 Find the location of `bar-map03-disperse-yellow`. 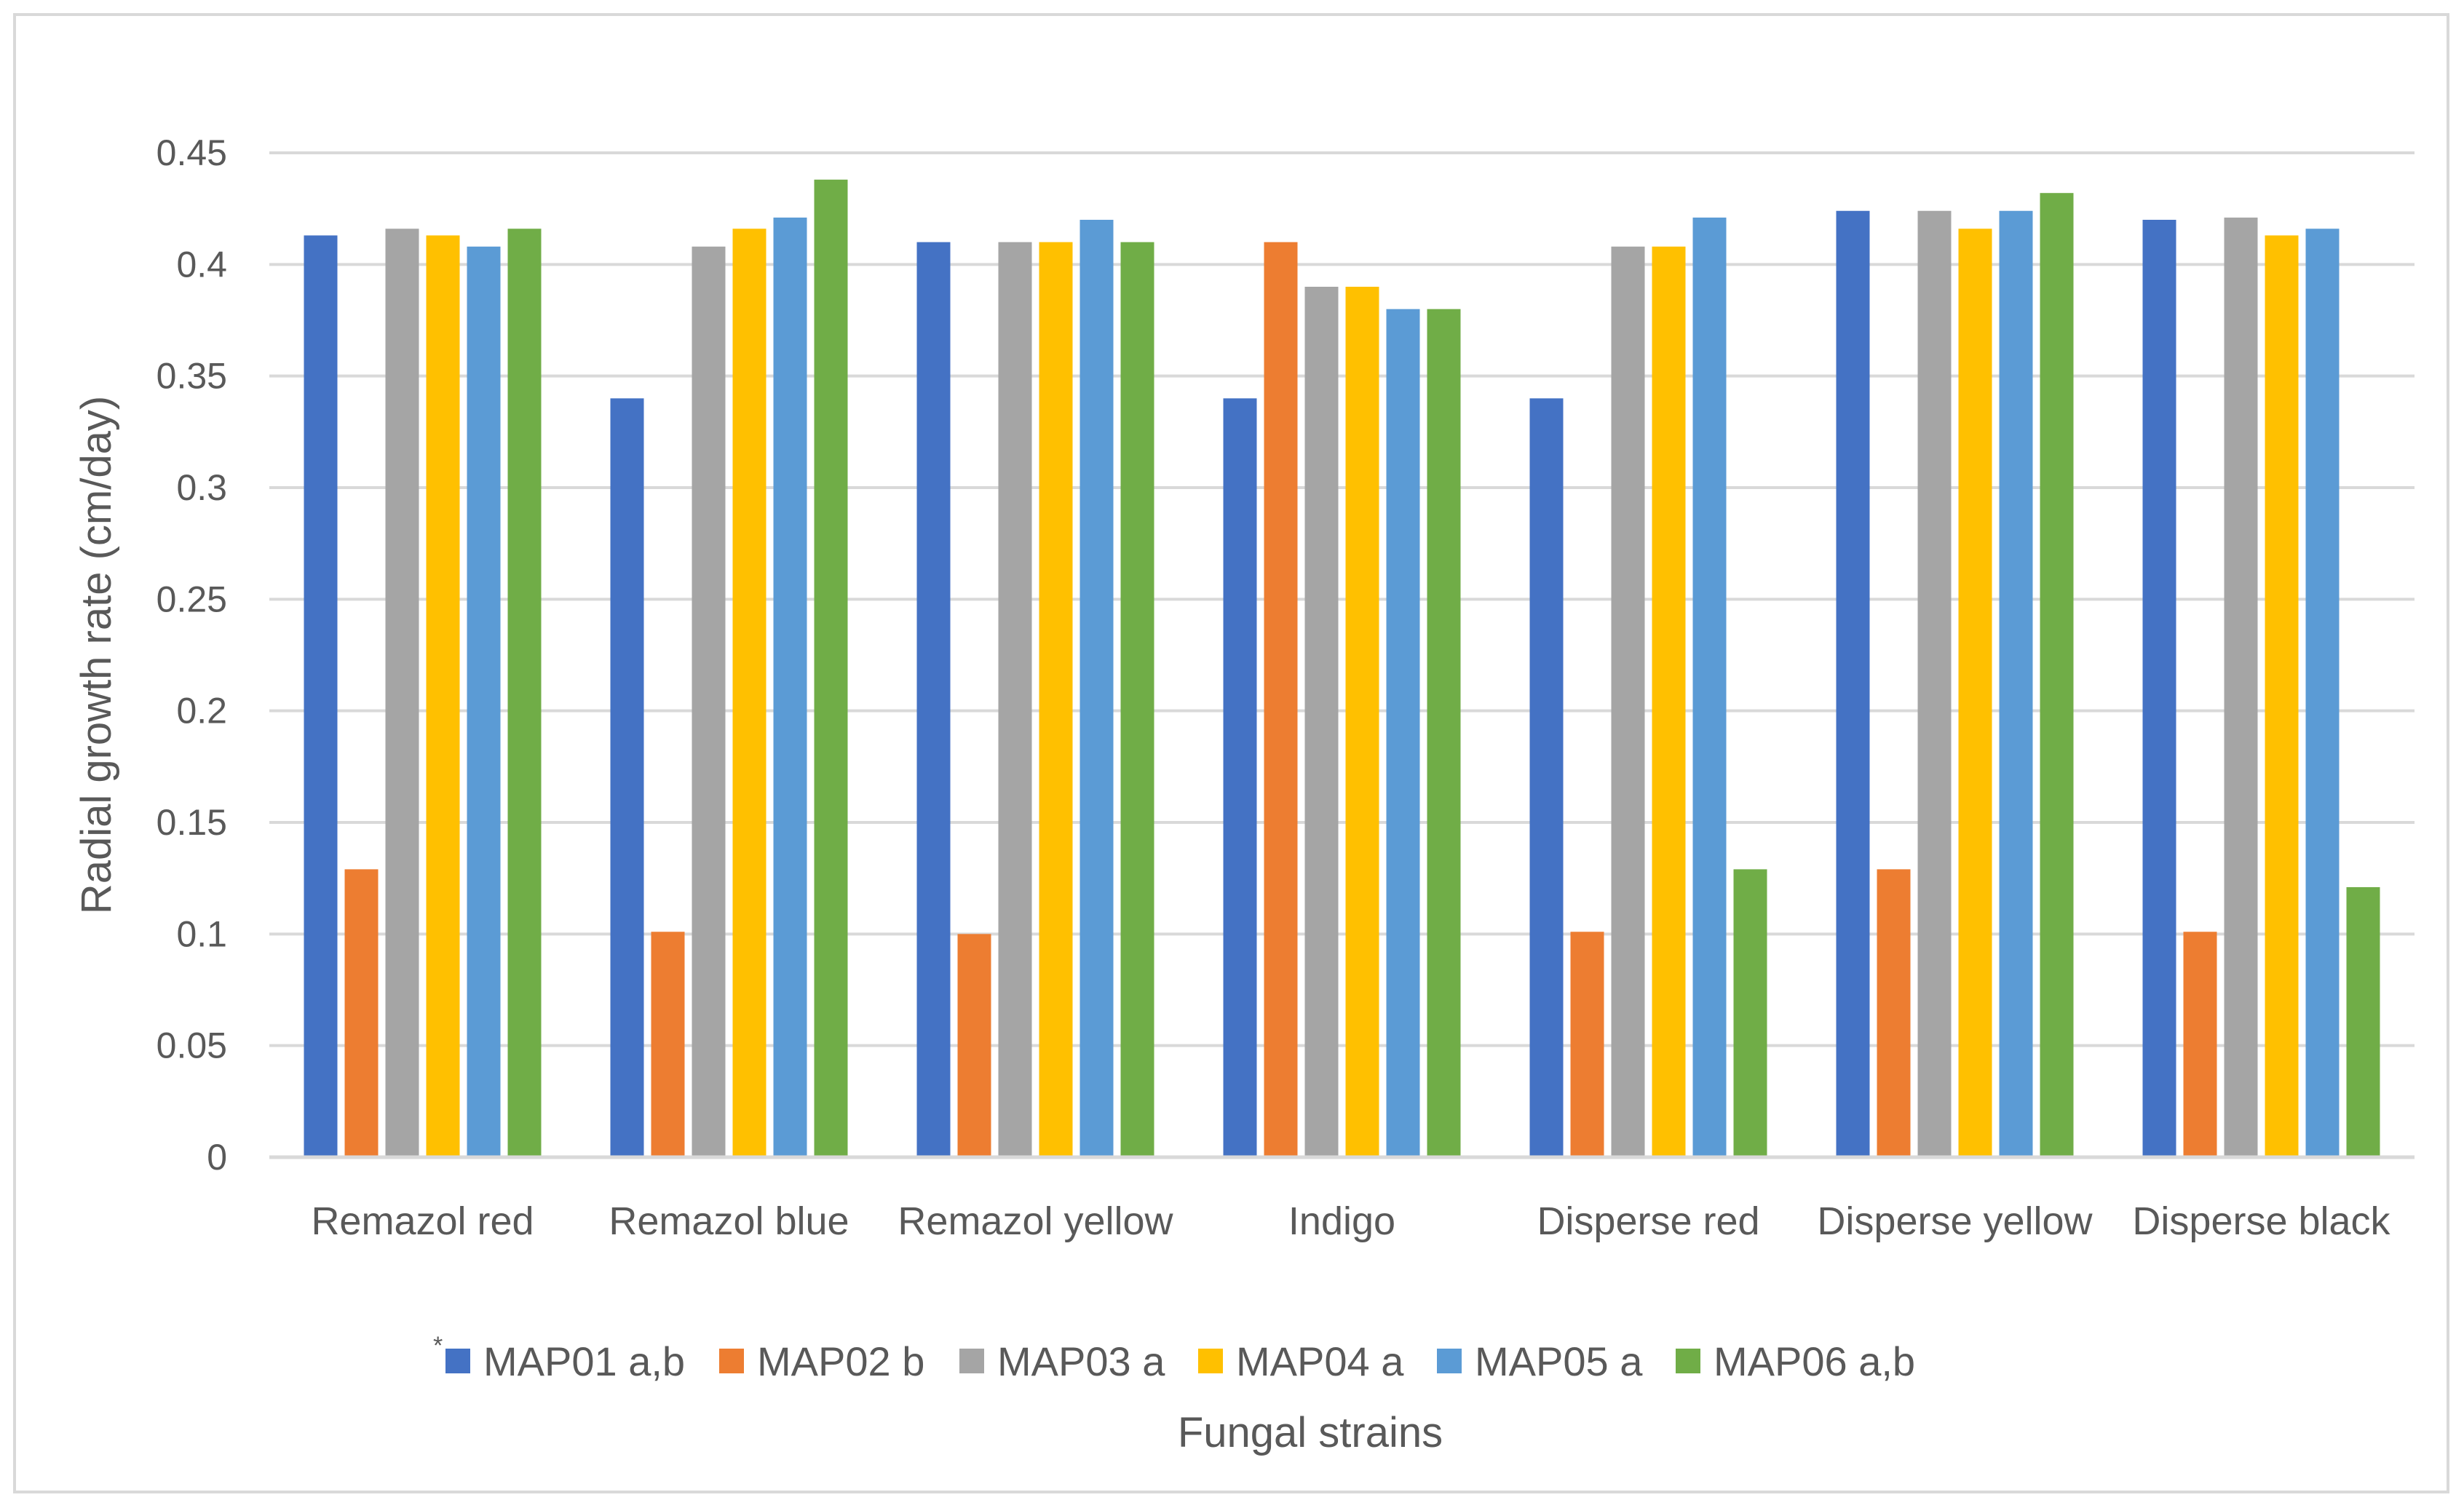

bar-map03-disperse-yellow is located at coordinates (1934, 683).